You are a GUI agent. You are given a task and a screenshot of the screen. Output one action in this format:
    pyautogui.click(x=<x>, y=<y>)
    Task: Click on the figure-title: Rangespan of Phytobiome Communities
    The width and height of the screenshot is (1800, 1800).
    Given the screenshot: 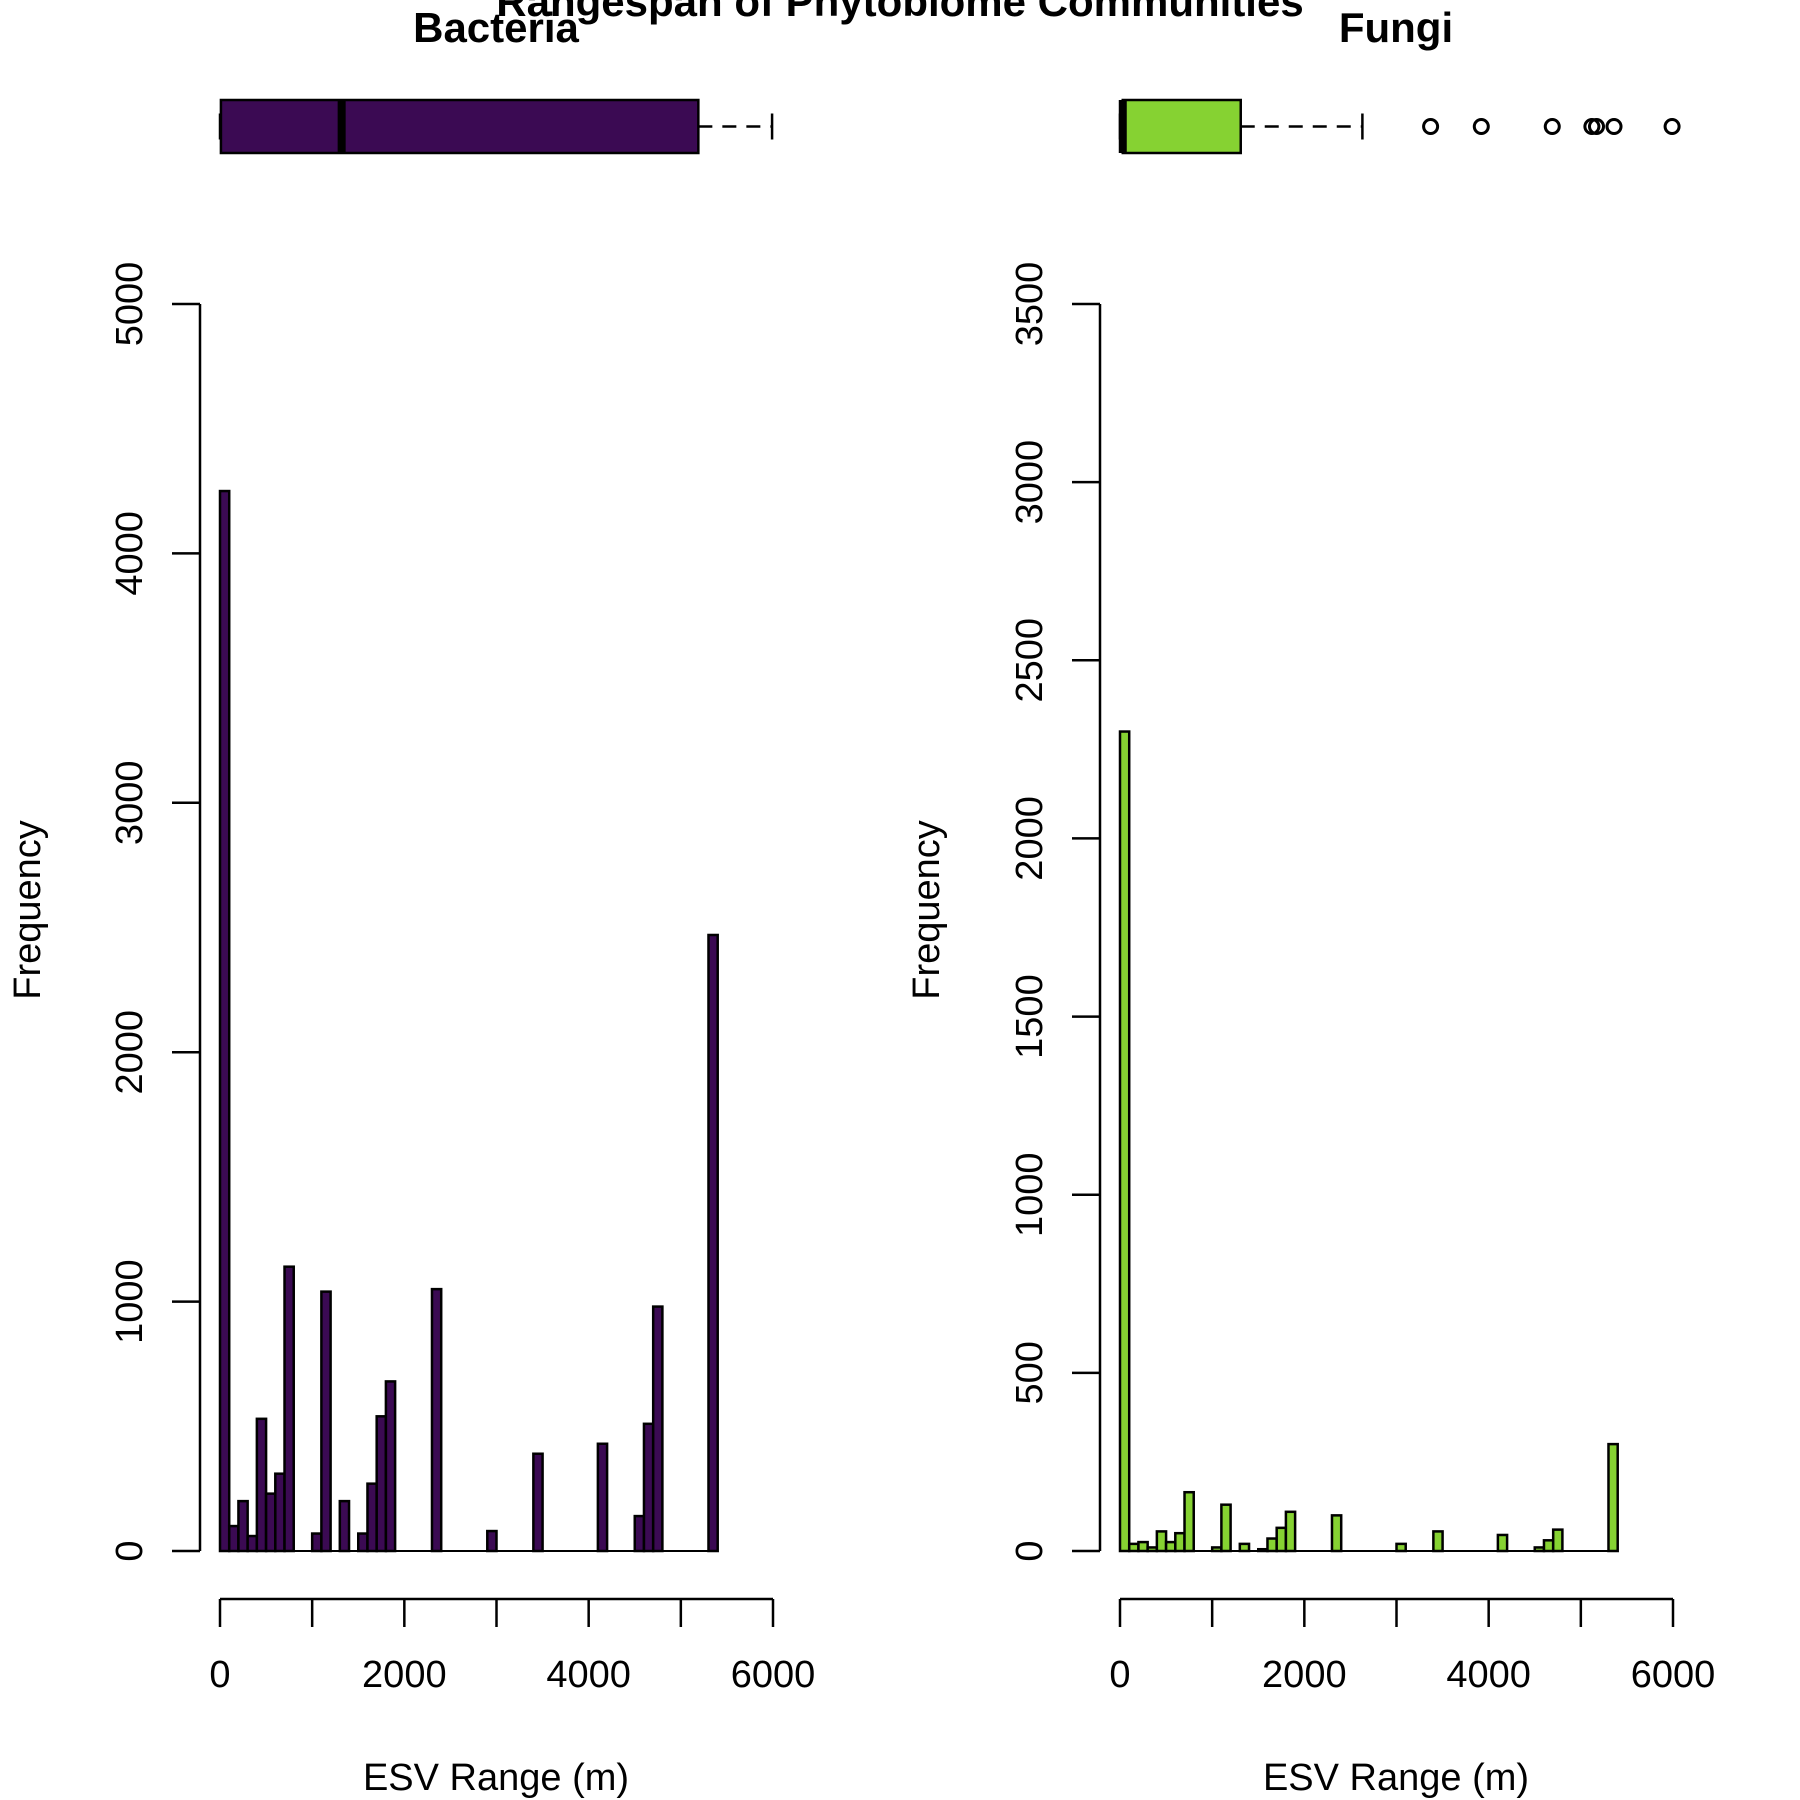 What is the action you would take?
    pyautogui.click(x=899, y=12)
    